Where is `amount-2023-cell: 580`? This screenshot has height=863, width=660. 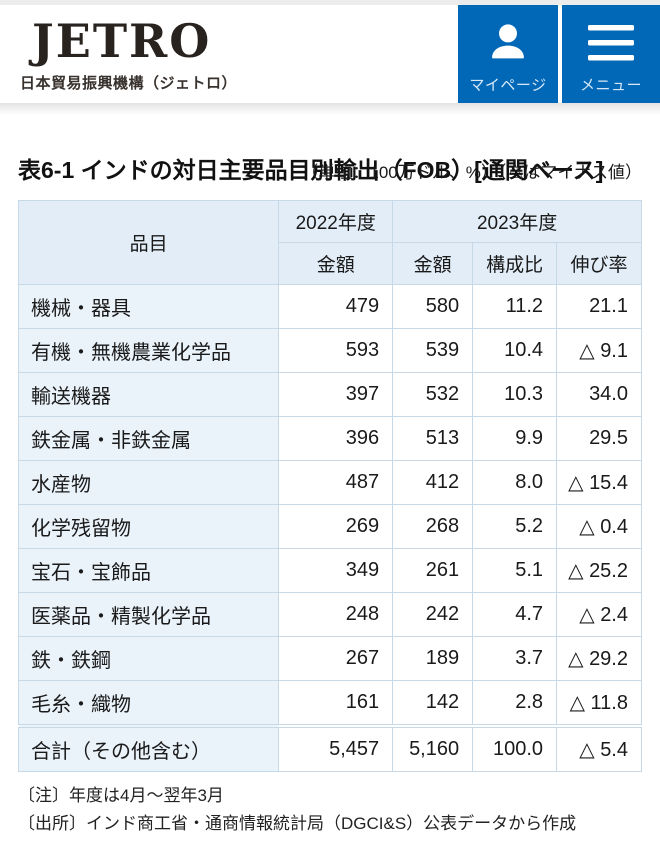
amount-2023-cell: 580 is located at coordinates (433, 306).